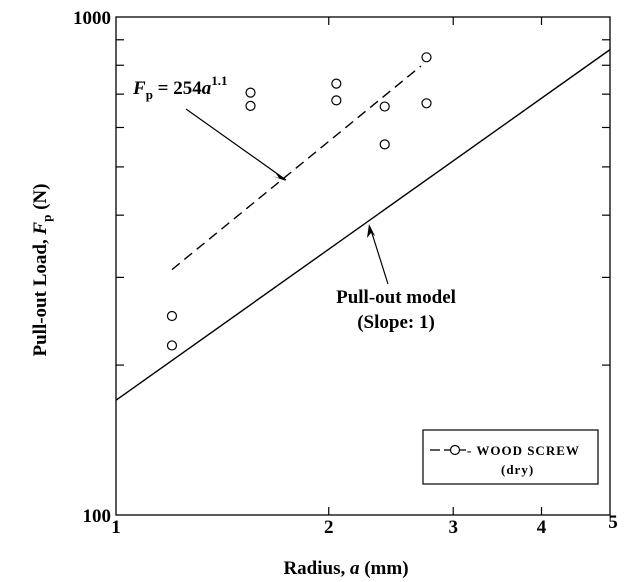  Describe the element at coordinates (180, 87) in the screenshot. I see `equation-annotation: Fp = 254a1.1` at that location.